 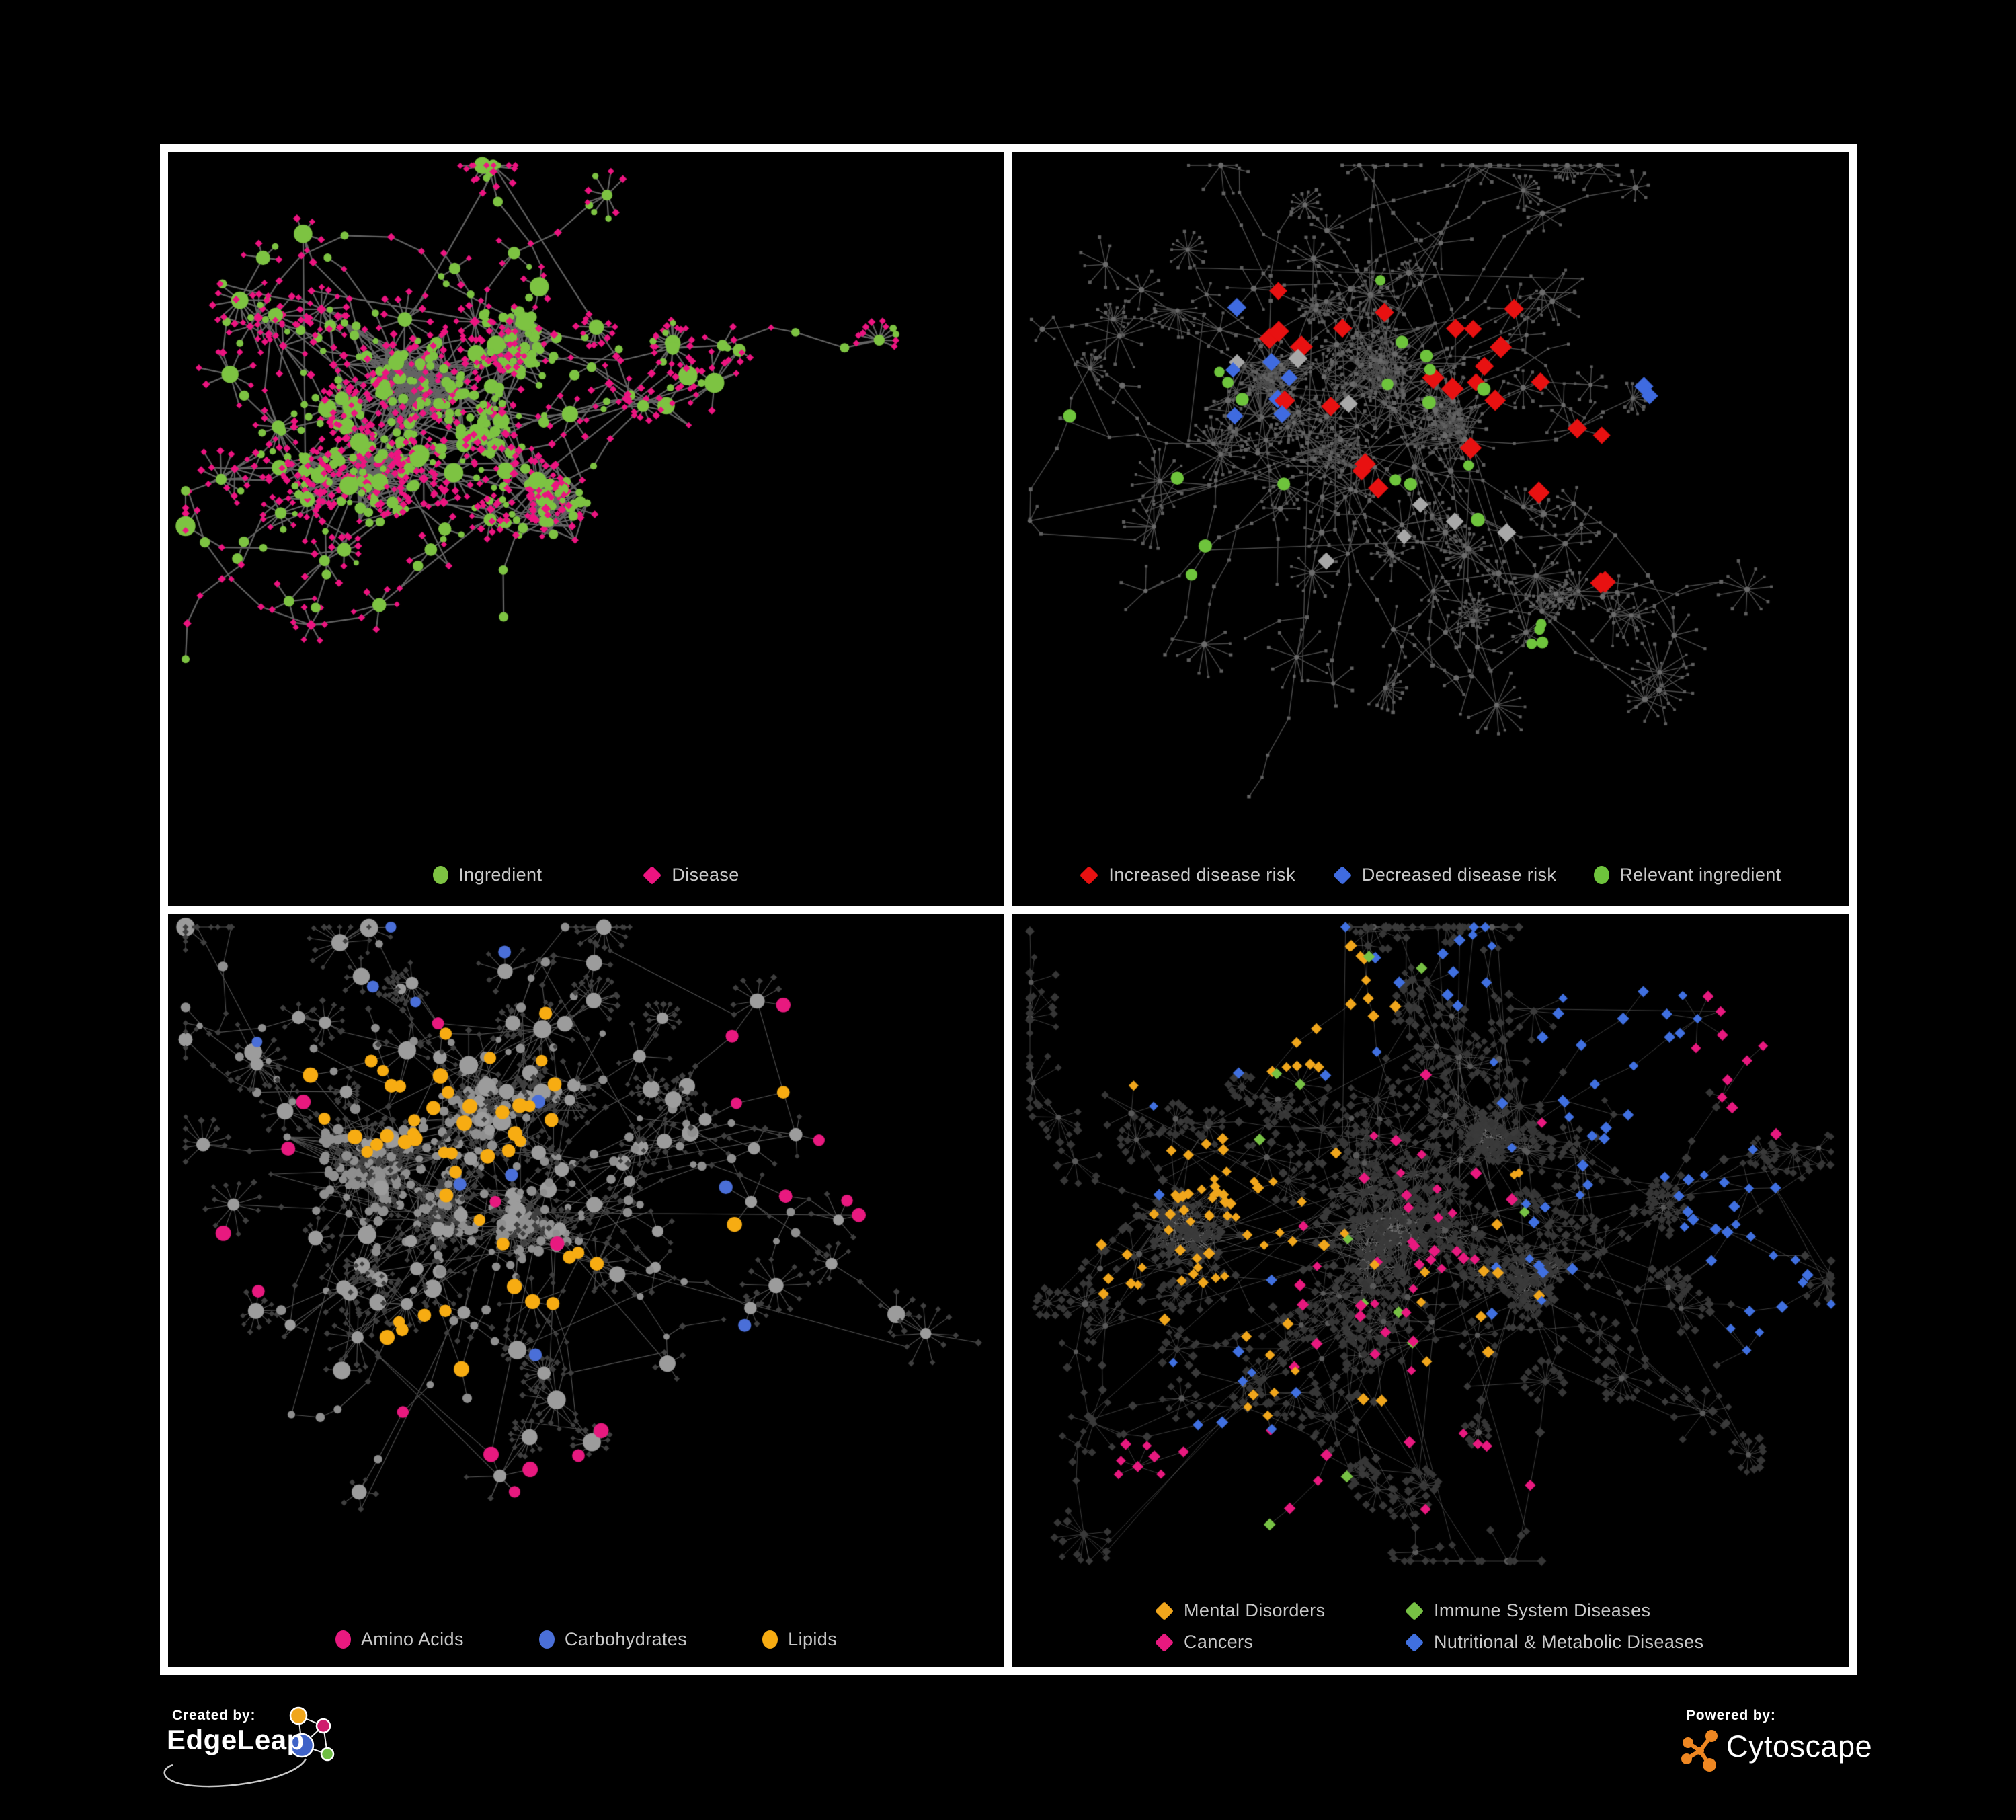 I want to click on edgeleap-node-pink, so click(x=323, y=1726).